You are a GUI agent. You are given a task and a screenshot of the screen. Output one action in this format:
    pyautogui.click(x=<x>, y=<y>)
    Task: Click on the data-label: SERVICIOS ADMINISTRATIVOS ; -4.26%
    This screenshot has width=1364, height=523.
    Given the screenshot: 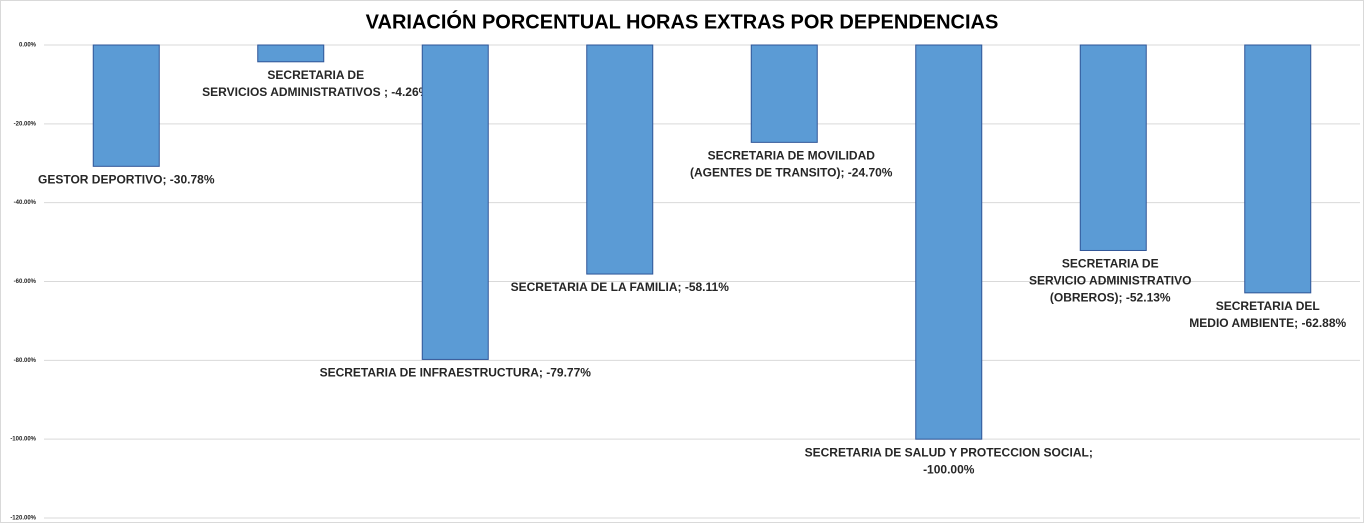 What is the action you would take?
    pyautogui.click(x=315, y=92)
    